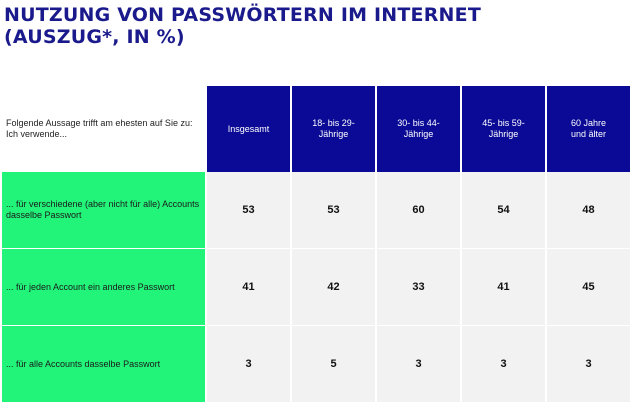  I want to click on row-label: ... für alle Accounts dasselbe Passwort, so click(103, 364).